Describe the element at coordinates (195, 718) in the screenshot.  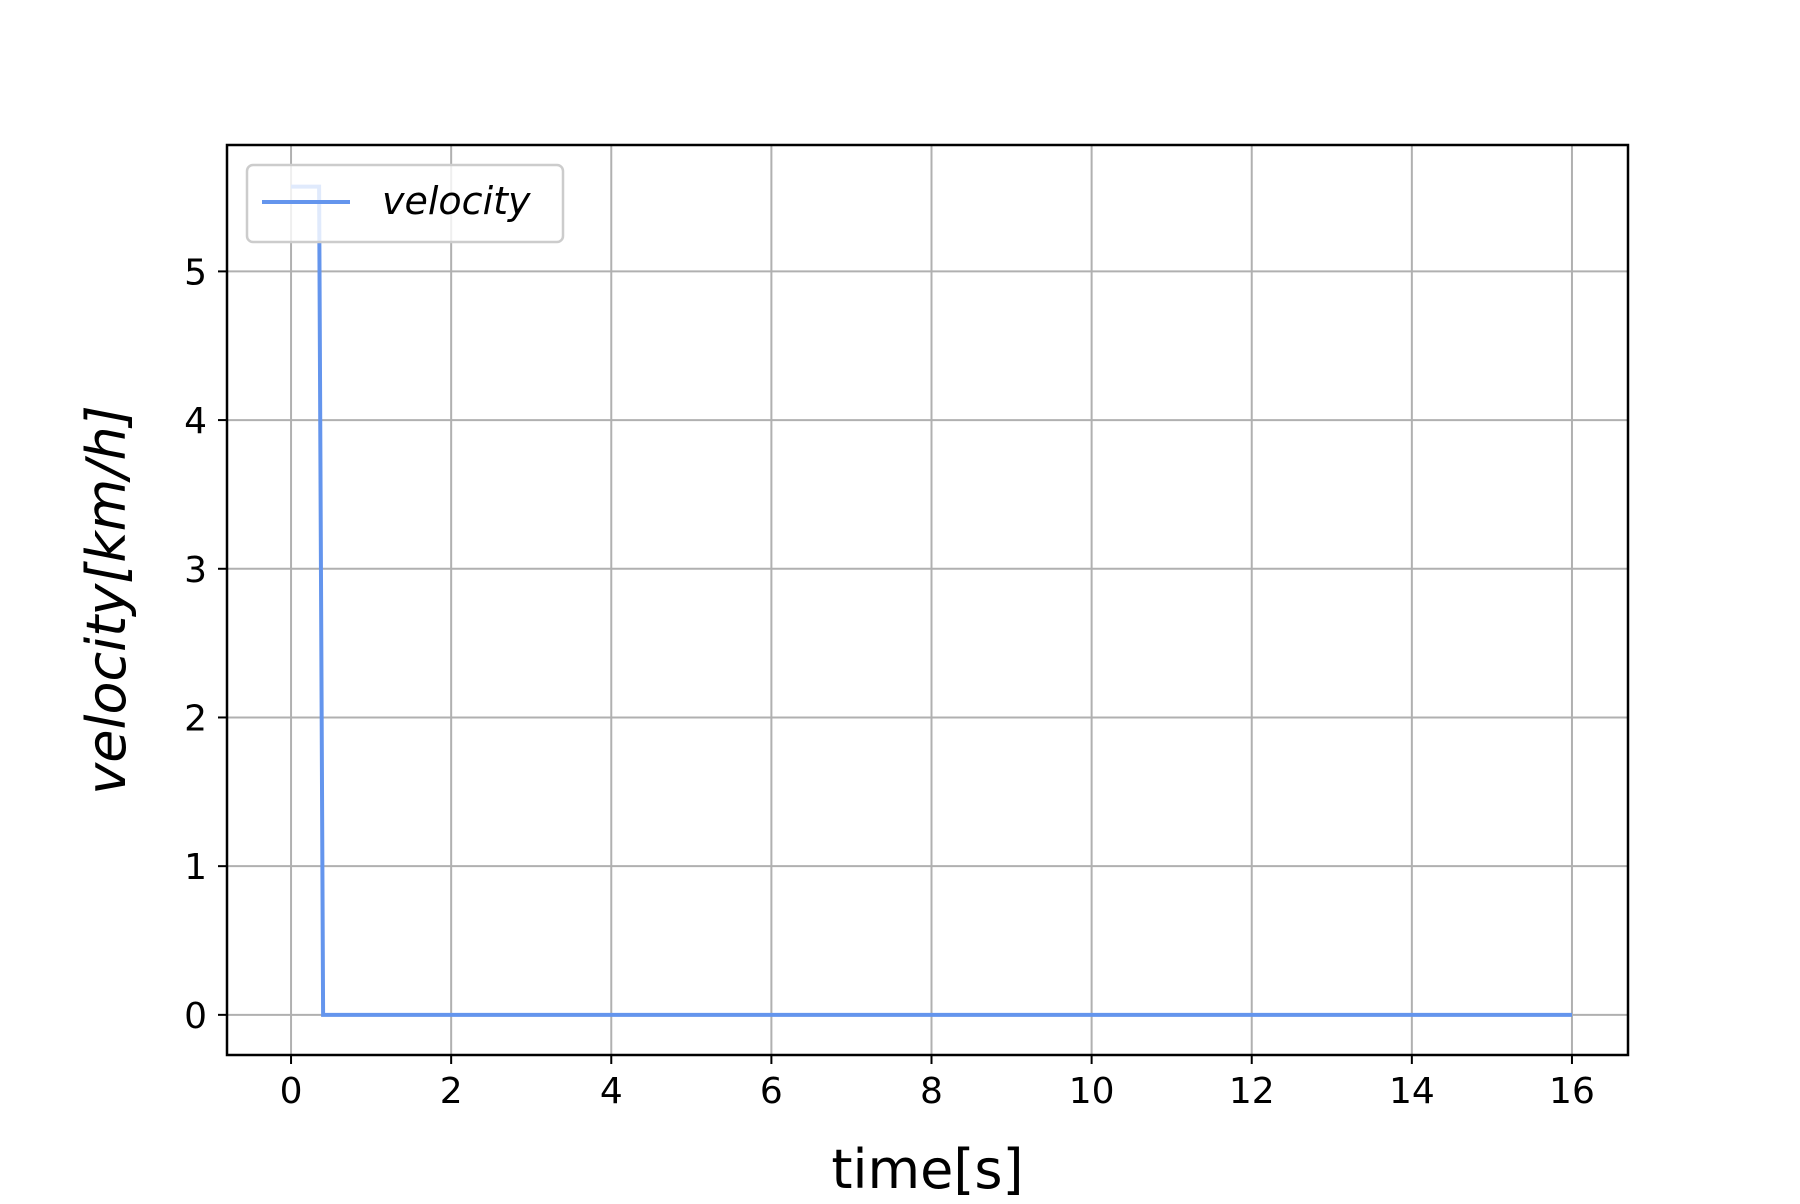
I see `y-tick-label: 2` at that location.